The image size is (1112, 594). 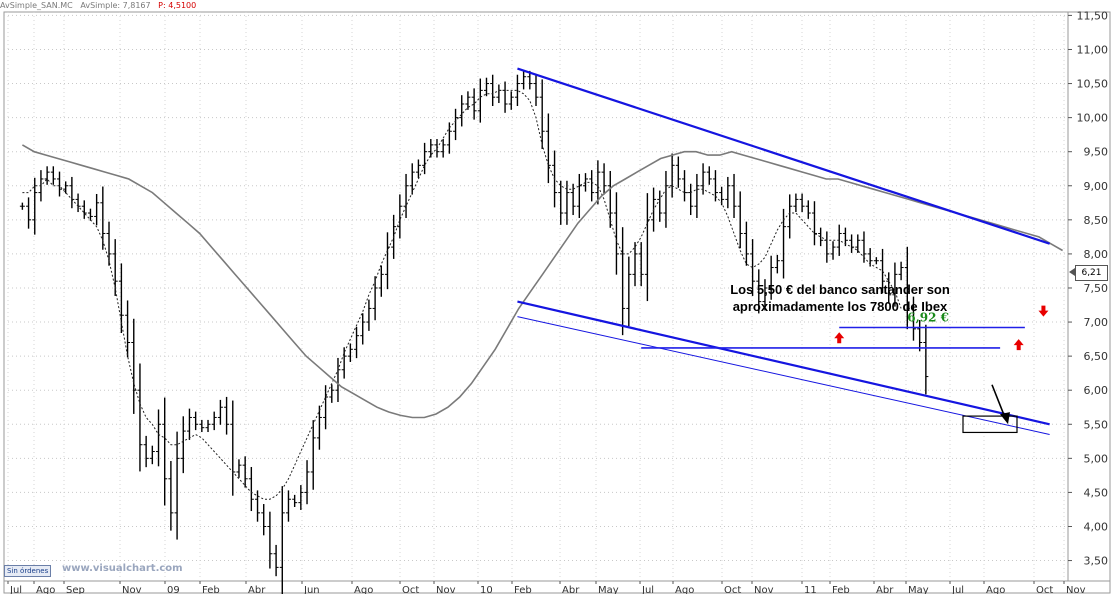 I want to click on y-tick-label: 8,50, so click(x=1096, y=220).